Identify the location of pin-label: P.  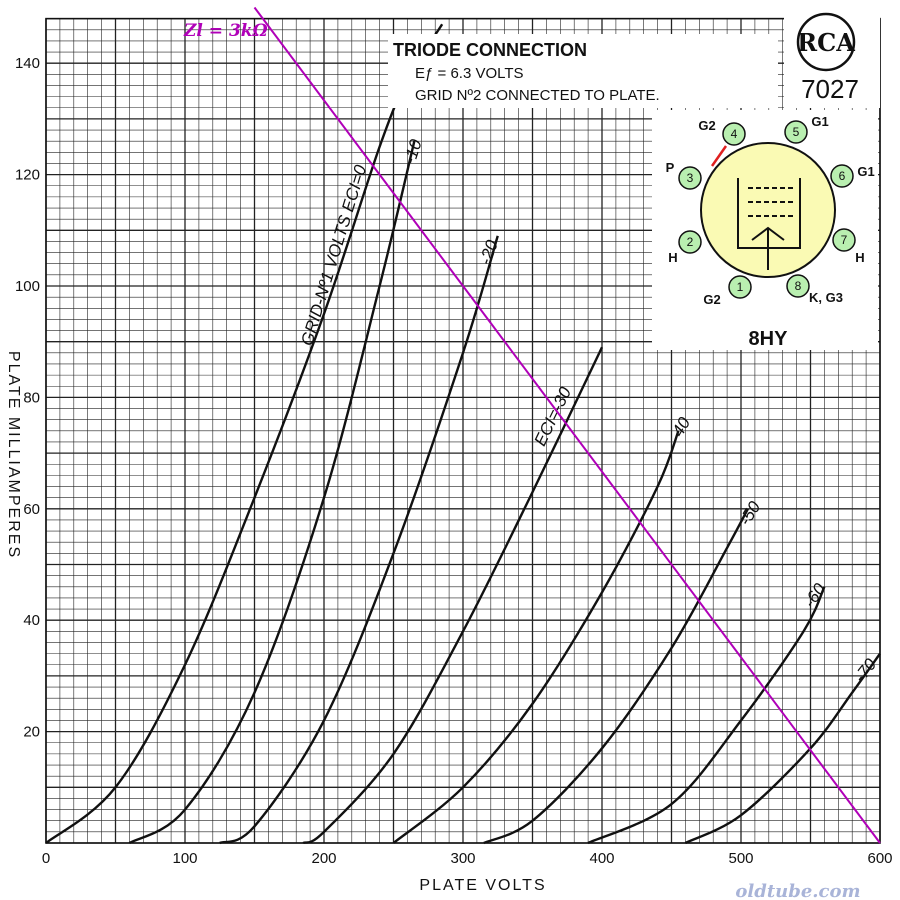
(670, 167).